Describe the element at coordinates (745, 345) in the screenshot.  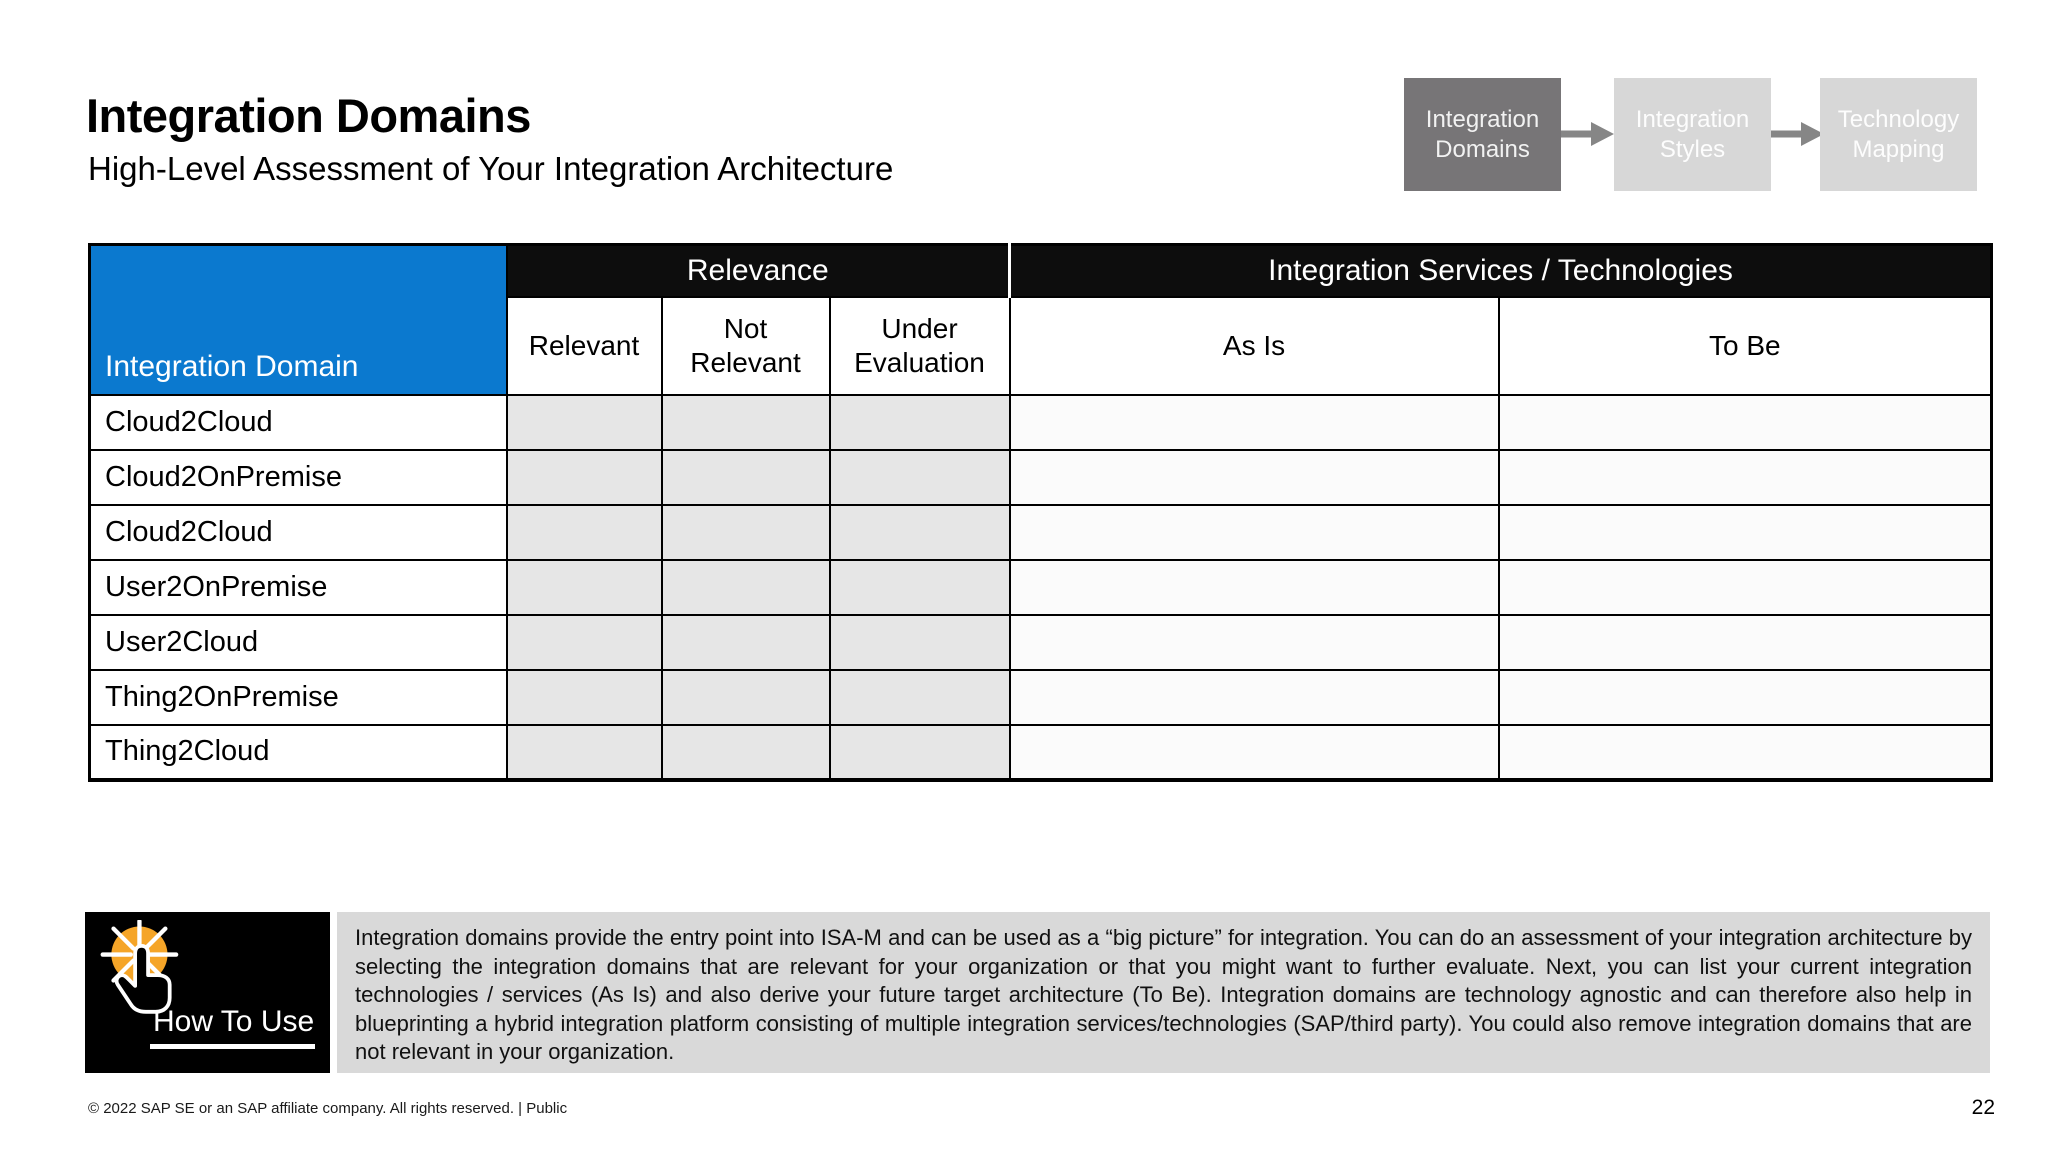
I see `column-header-not-relevant: Not Relevant` at that location.